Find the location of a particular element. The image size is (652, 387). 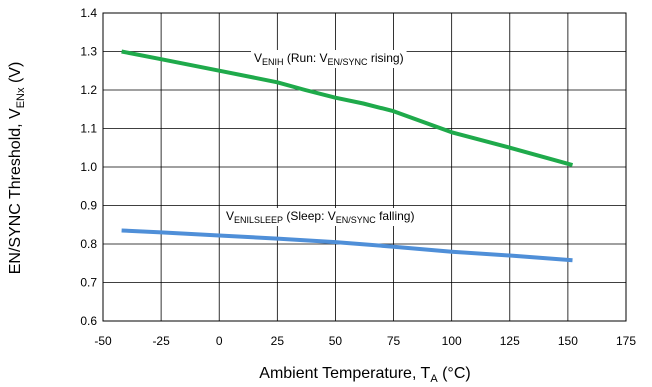

x-tick-label: 0 is located at coordinates (219, 341).